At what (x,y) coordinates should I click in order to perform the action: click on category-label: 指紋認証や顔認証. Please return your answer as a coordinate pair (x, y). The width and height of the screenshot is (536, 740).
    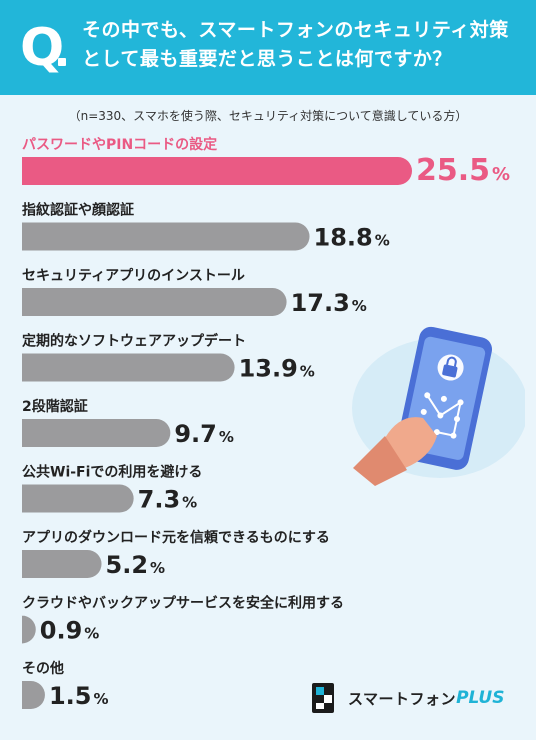
    Looking at the image, I should click on (78, 210).